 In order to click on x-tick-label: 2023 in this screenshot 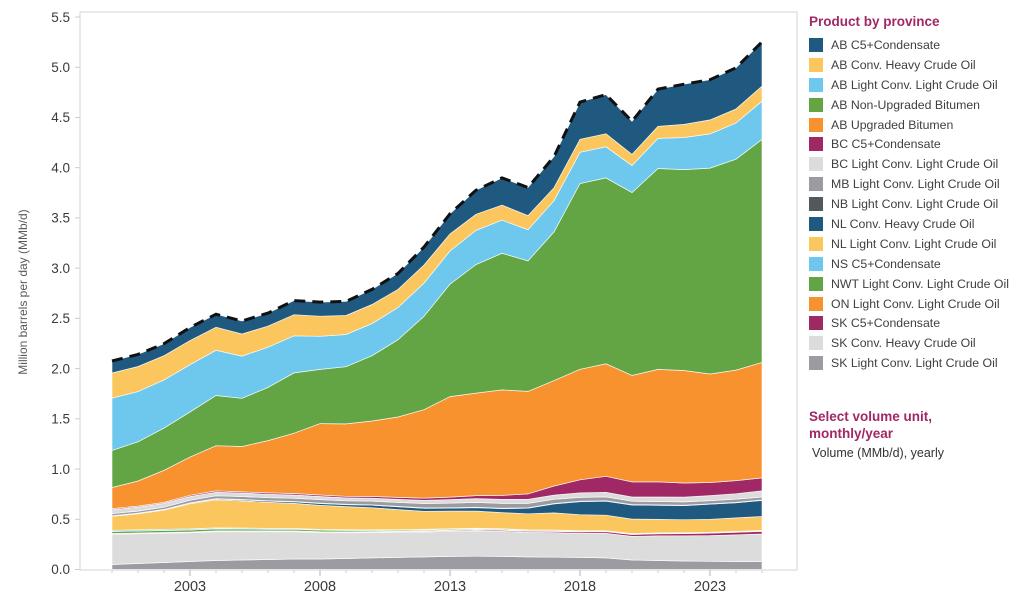, I will do `click(710, 587)`.